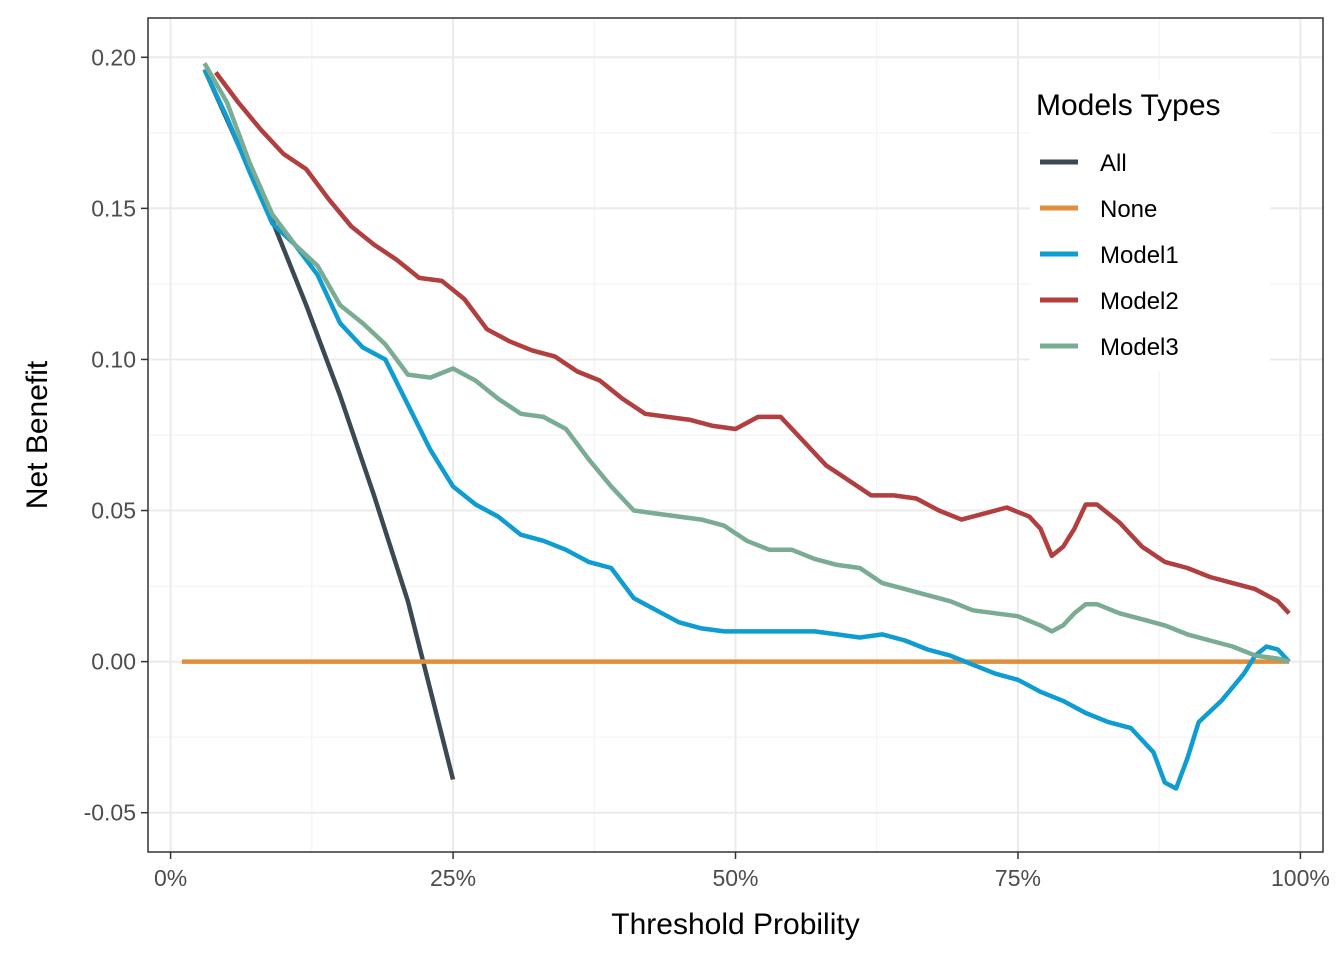 The height and width of the screenshot is (960, 1344). What do you see at coordinates (170, 878) in the screenshot?
I see `x-tick-label: 0%` at bounding box center [170, 878].